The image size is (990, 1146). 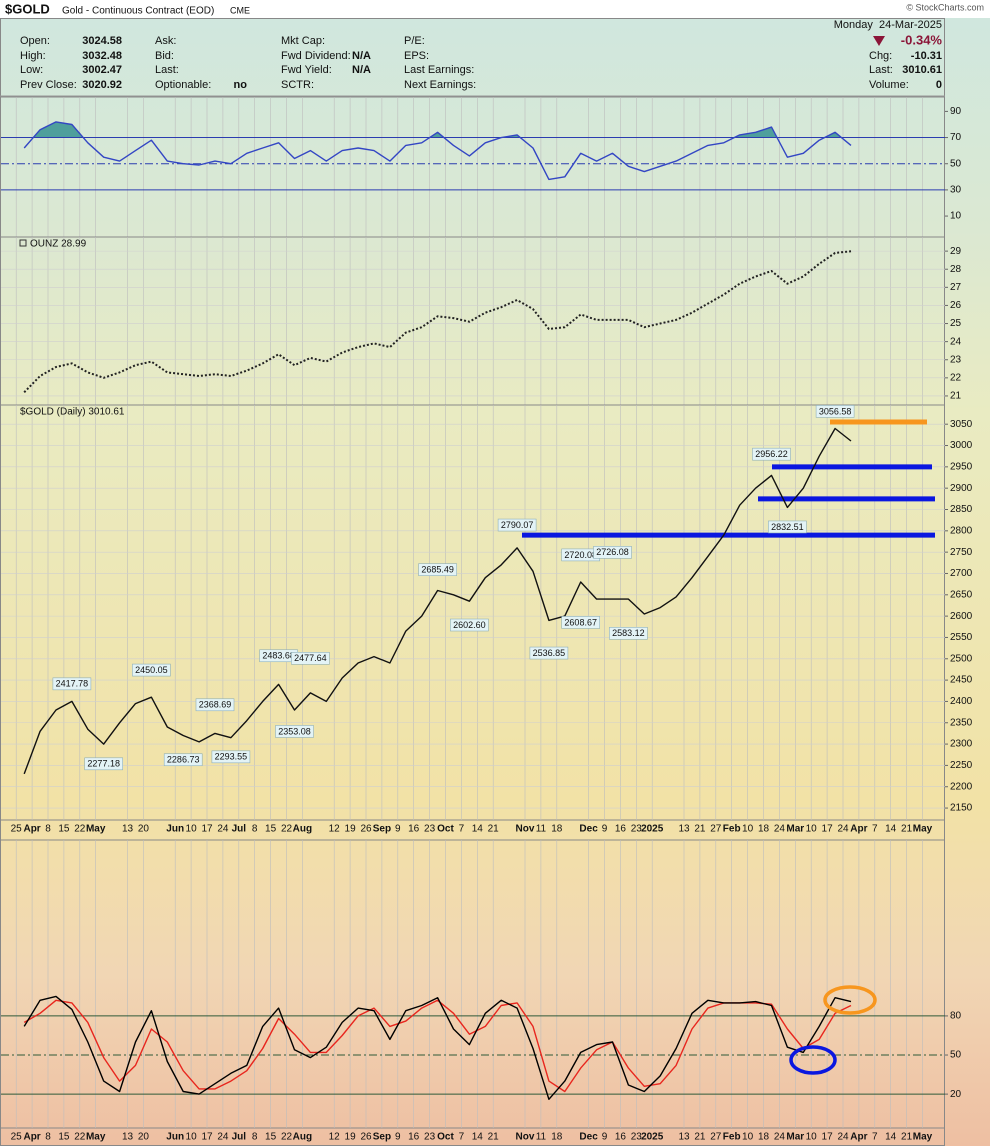 What do you see at coordinates (48, 85) in the screenshot?
I see `quote-label: Prev Close:` at bounding box center [48, 85].